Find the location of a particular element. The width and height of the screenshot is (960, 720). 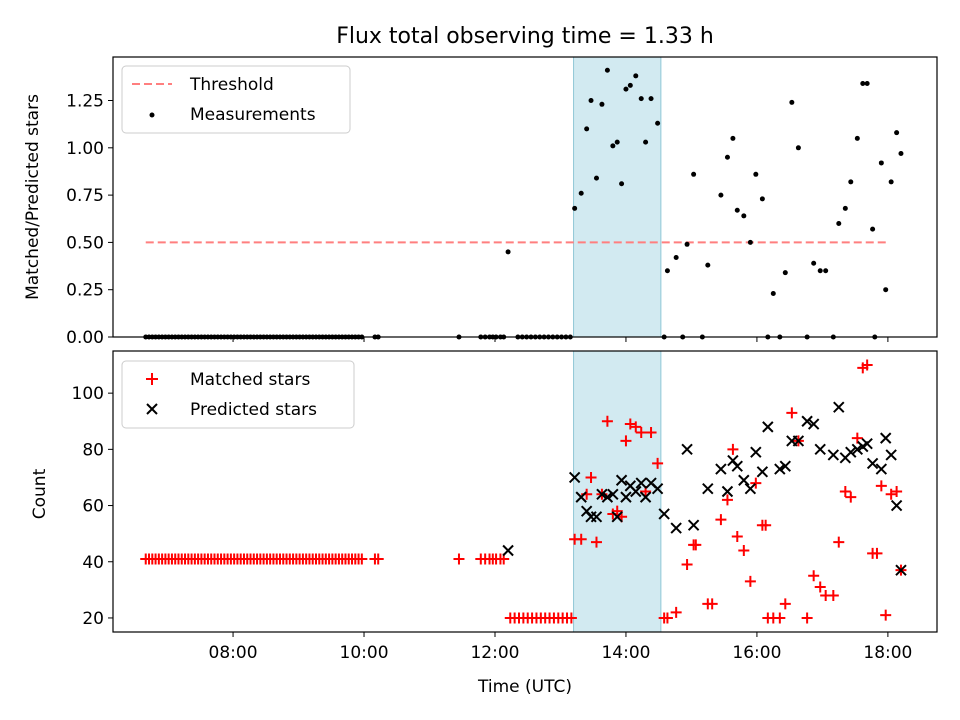

y-tick-label: 0.50 is located at coordinates (85, 243).